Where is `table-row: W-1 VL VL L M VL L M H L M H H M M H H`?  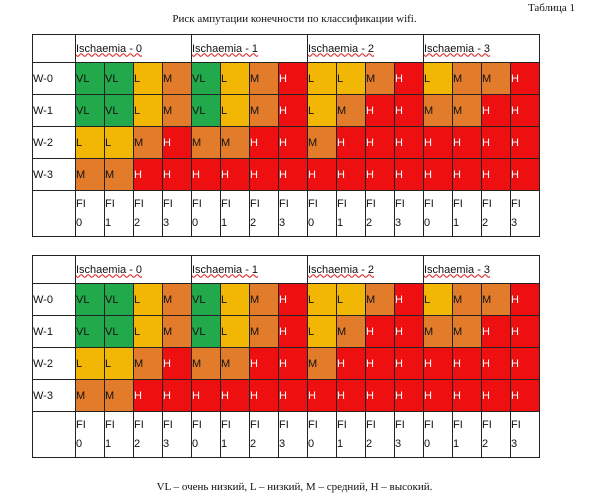 table-row: W-1 VL VL L M VL L M H L M H H M M H H is located at coordinates (286, 331).